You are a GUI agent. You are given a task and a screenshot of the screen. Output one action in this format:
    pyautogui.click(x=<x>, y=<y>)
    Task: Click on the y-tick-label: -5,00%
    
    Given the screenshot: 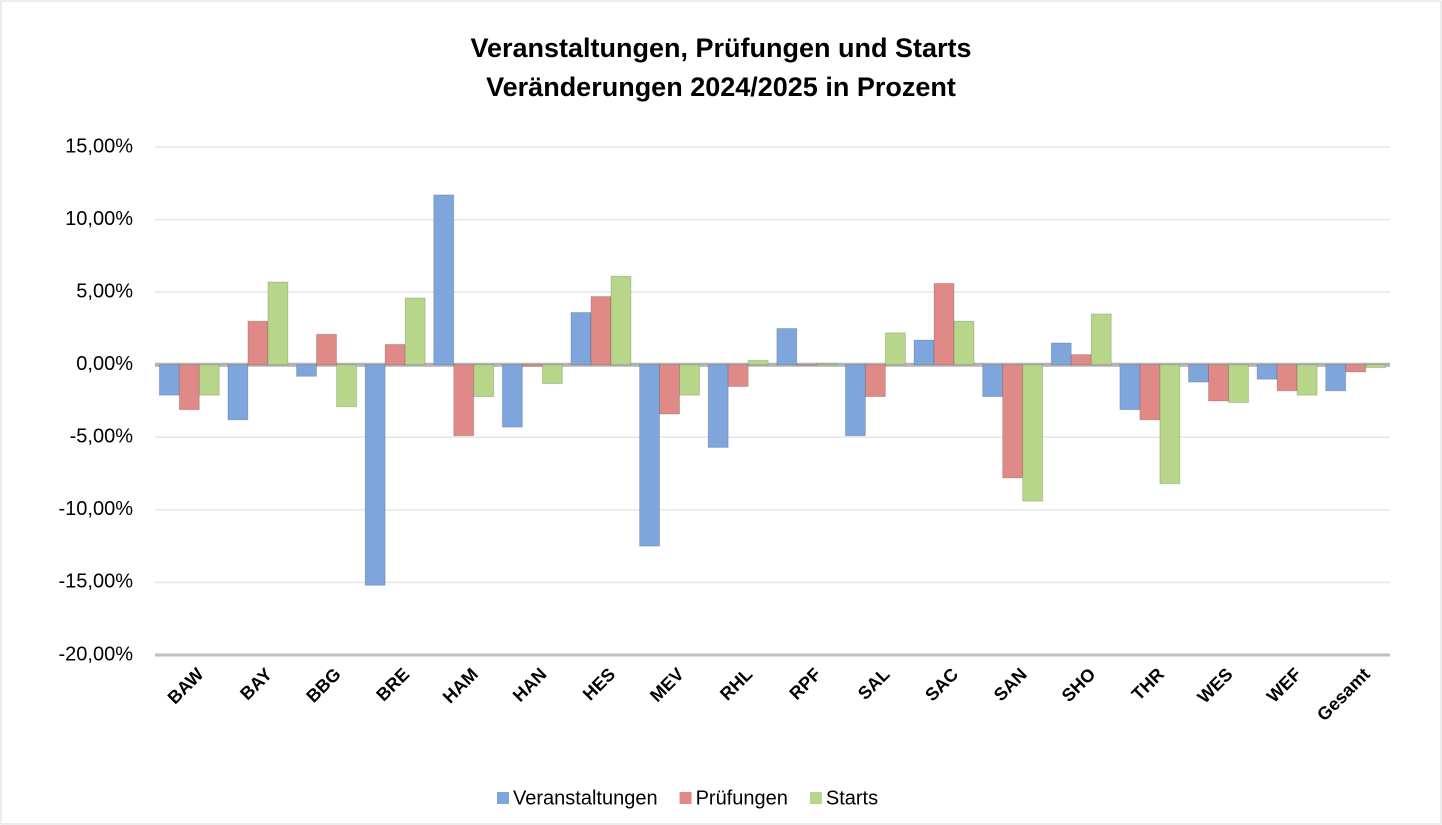 What is the action you would take?
    pyautogui.click(x=102, y=437)
    